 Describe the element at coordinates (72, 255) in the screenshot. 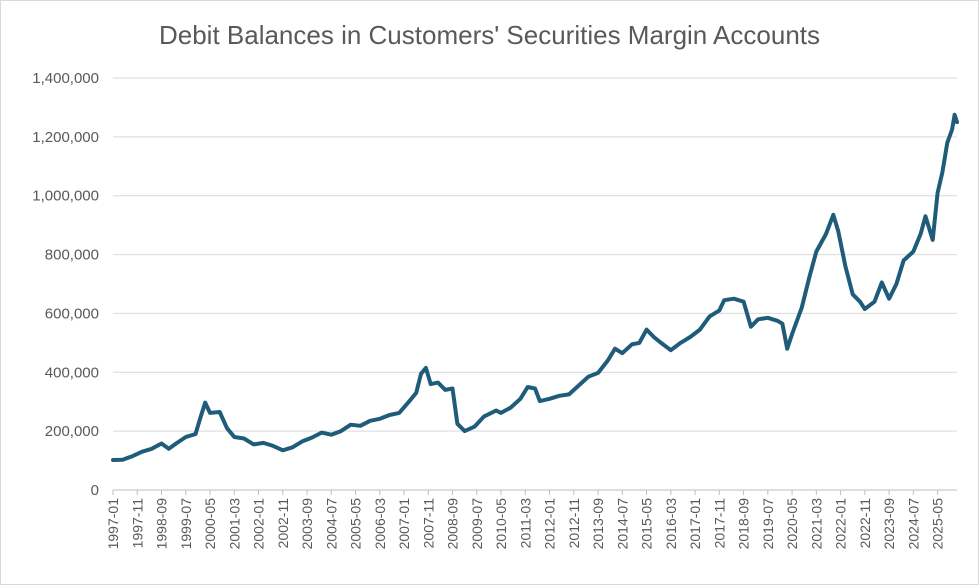

I see `y-tick-label: 800,000` at that location.